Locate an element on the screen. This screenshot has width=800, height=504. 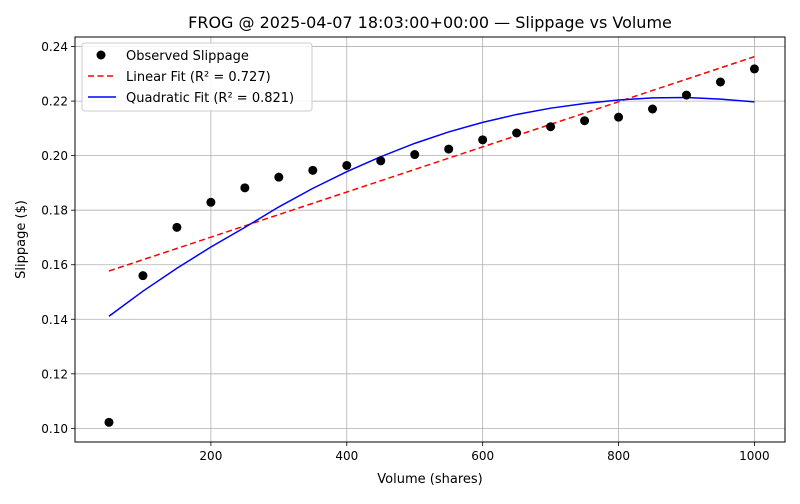
legend-label-quadratic: Quadratic Fit (R² = 0.821) is located at coordinates (210, 98).